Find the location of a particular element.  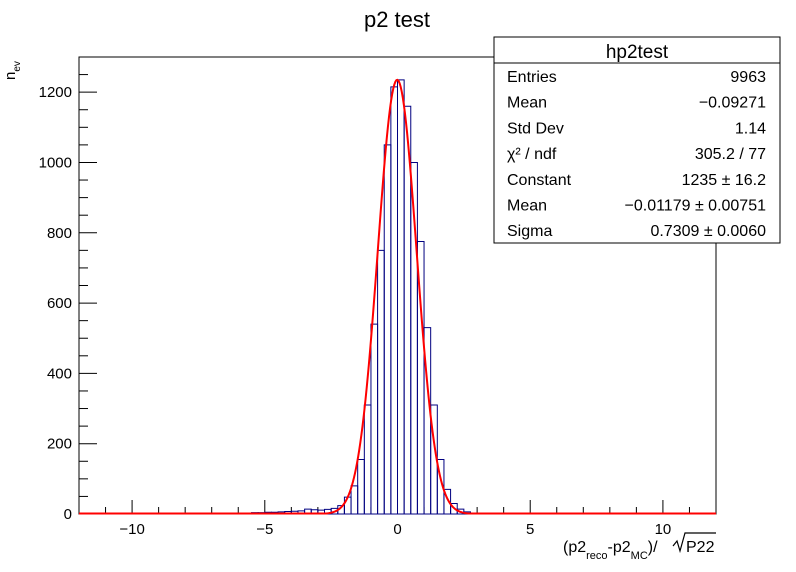

x-axis-label-part3: )/ is located at coordinates (653, 547).